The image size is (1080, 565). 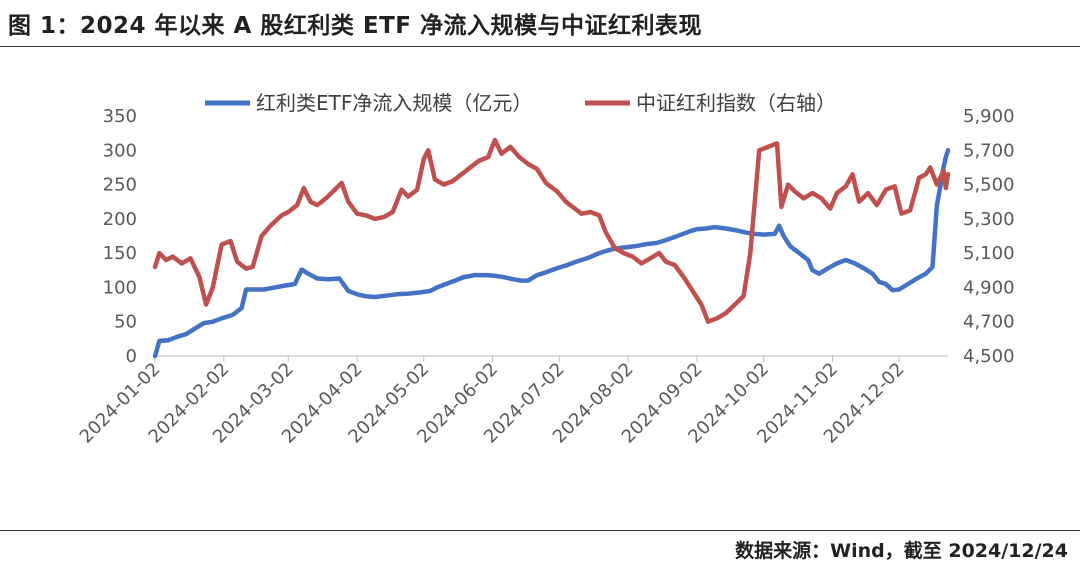 What do you see at coordinates (120, 287) in the screenshot?
I see `y-left-tick-label: 100` at bounding box center [120, 287].